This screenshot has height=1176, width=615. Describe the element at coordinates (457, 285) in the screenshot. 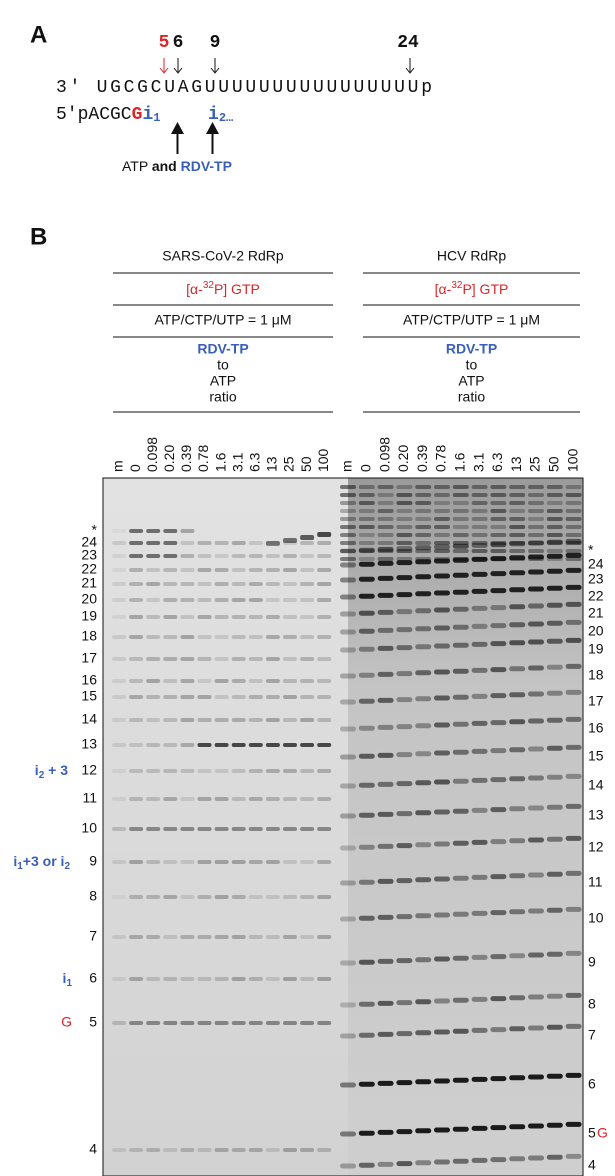

I see `label-sup: 32` at that location.